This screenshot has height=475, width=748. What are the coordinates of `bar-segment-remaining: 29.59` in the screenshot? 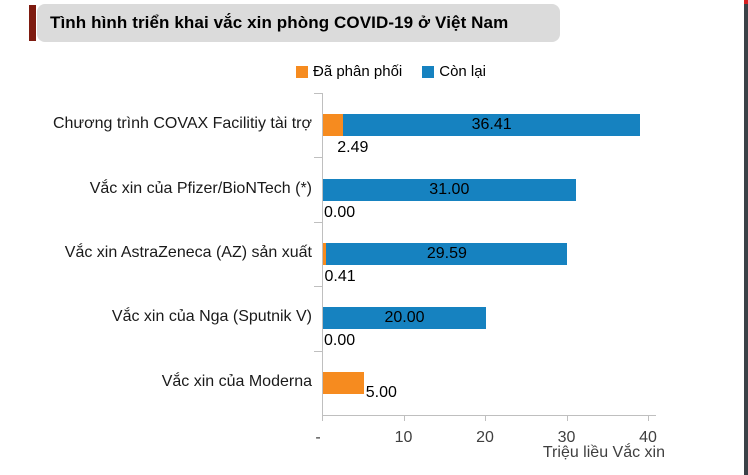 It's located at (447, 254).